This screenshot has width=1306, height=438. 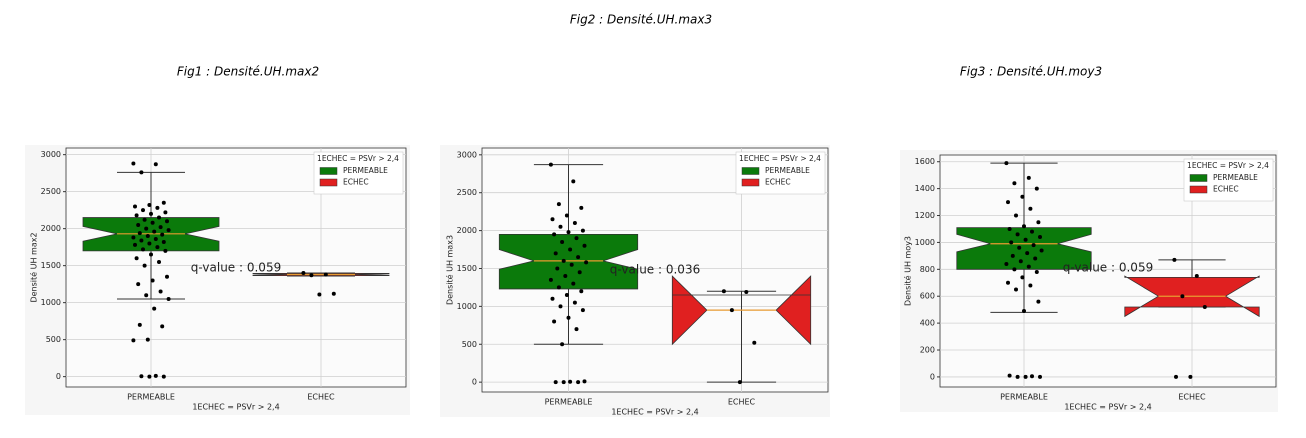 What do you see at coordinates (450, 270) in the screenshot?
I see `y-axis-label: Densité UH max3` at bounding box center [450, 270].